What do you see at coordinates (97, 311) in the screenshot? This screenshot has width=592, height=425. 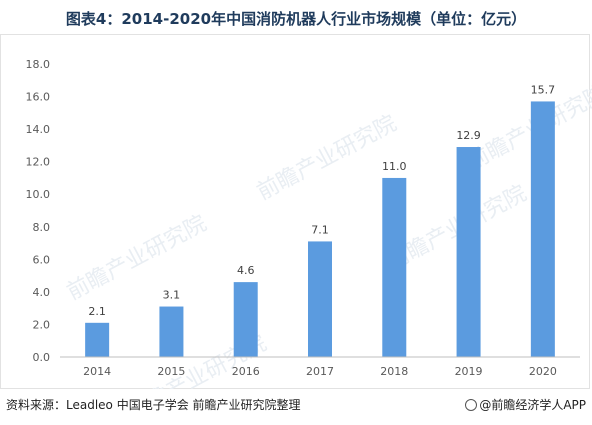 I see `data-label: 2.1` at bounding box center [97, 311].